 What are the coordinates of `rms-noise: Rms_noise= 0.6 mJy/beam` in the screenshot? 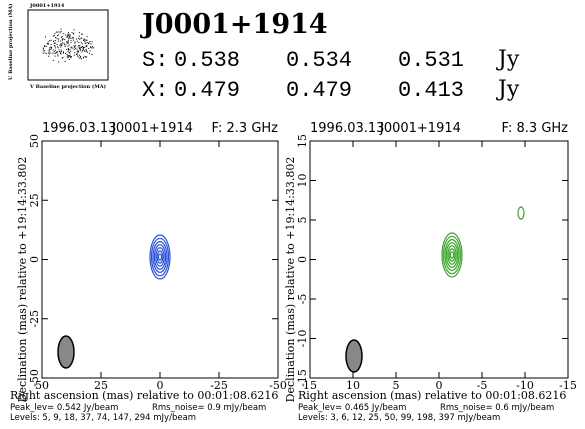 It's located at (497, 408).